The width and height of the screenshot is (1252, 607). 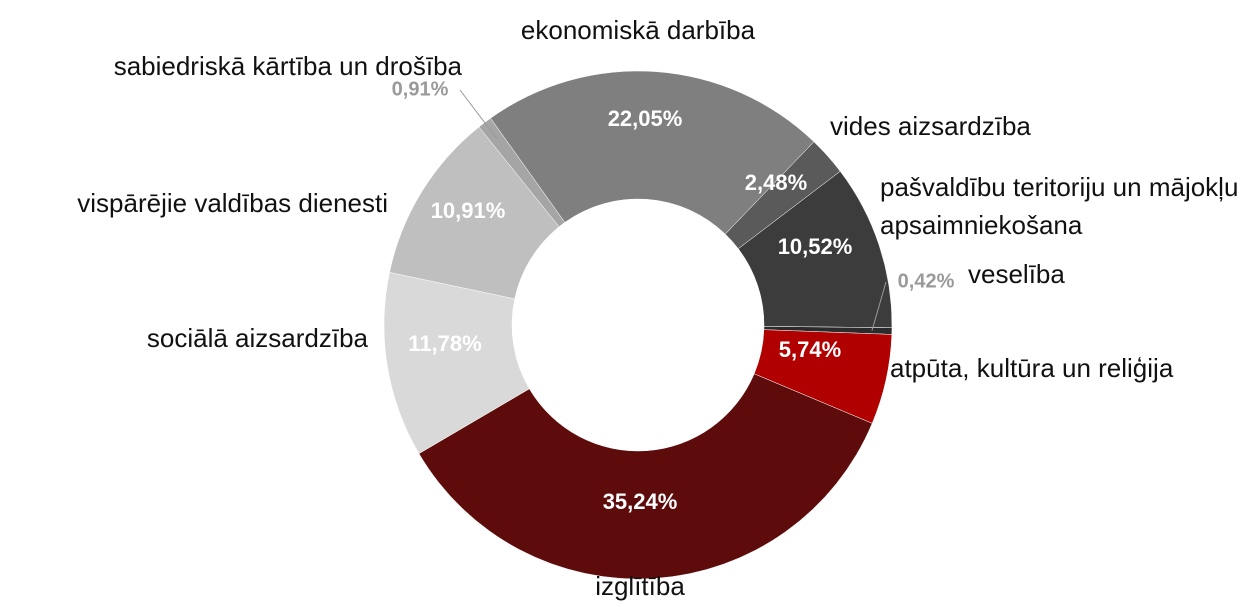 I want to click on category-label: izglītība, so click(x=640, y=586).